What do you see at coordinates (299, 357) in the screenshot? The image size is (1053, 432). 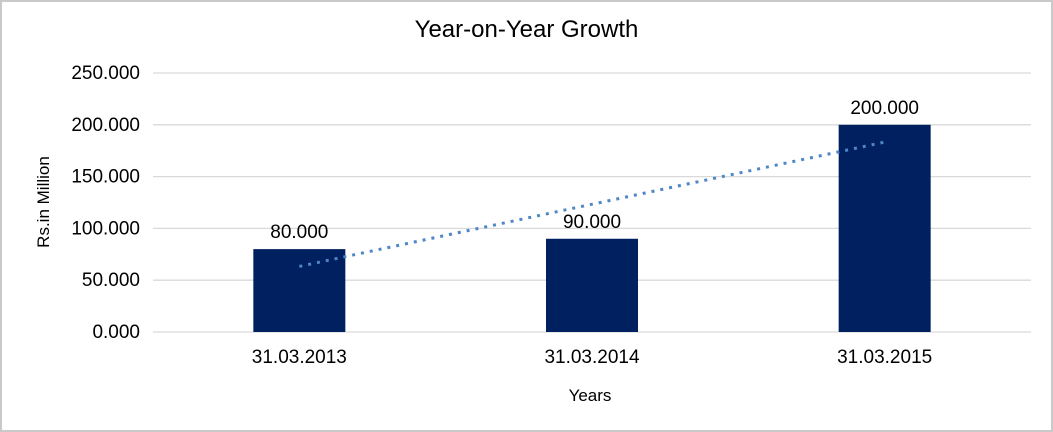 I see `x-category-label: 31.03.2013` at bounding box center [299, 357].